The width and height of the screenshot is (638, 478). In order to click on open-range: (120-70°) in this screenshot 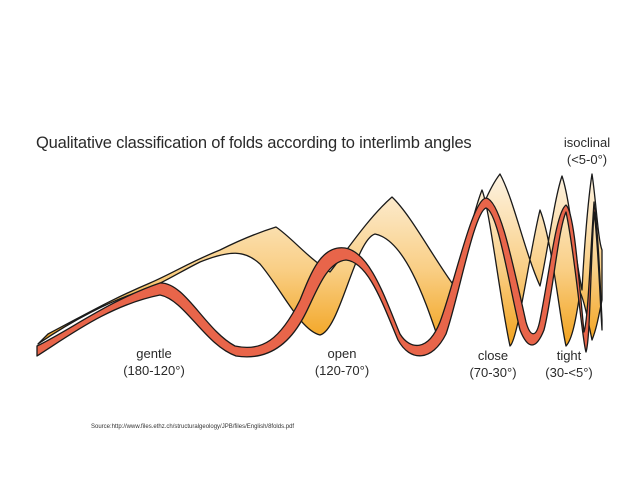, I will do `click(342, 370)`.